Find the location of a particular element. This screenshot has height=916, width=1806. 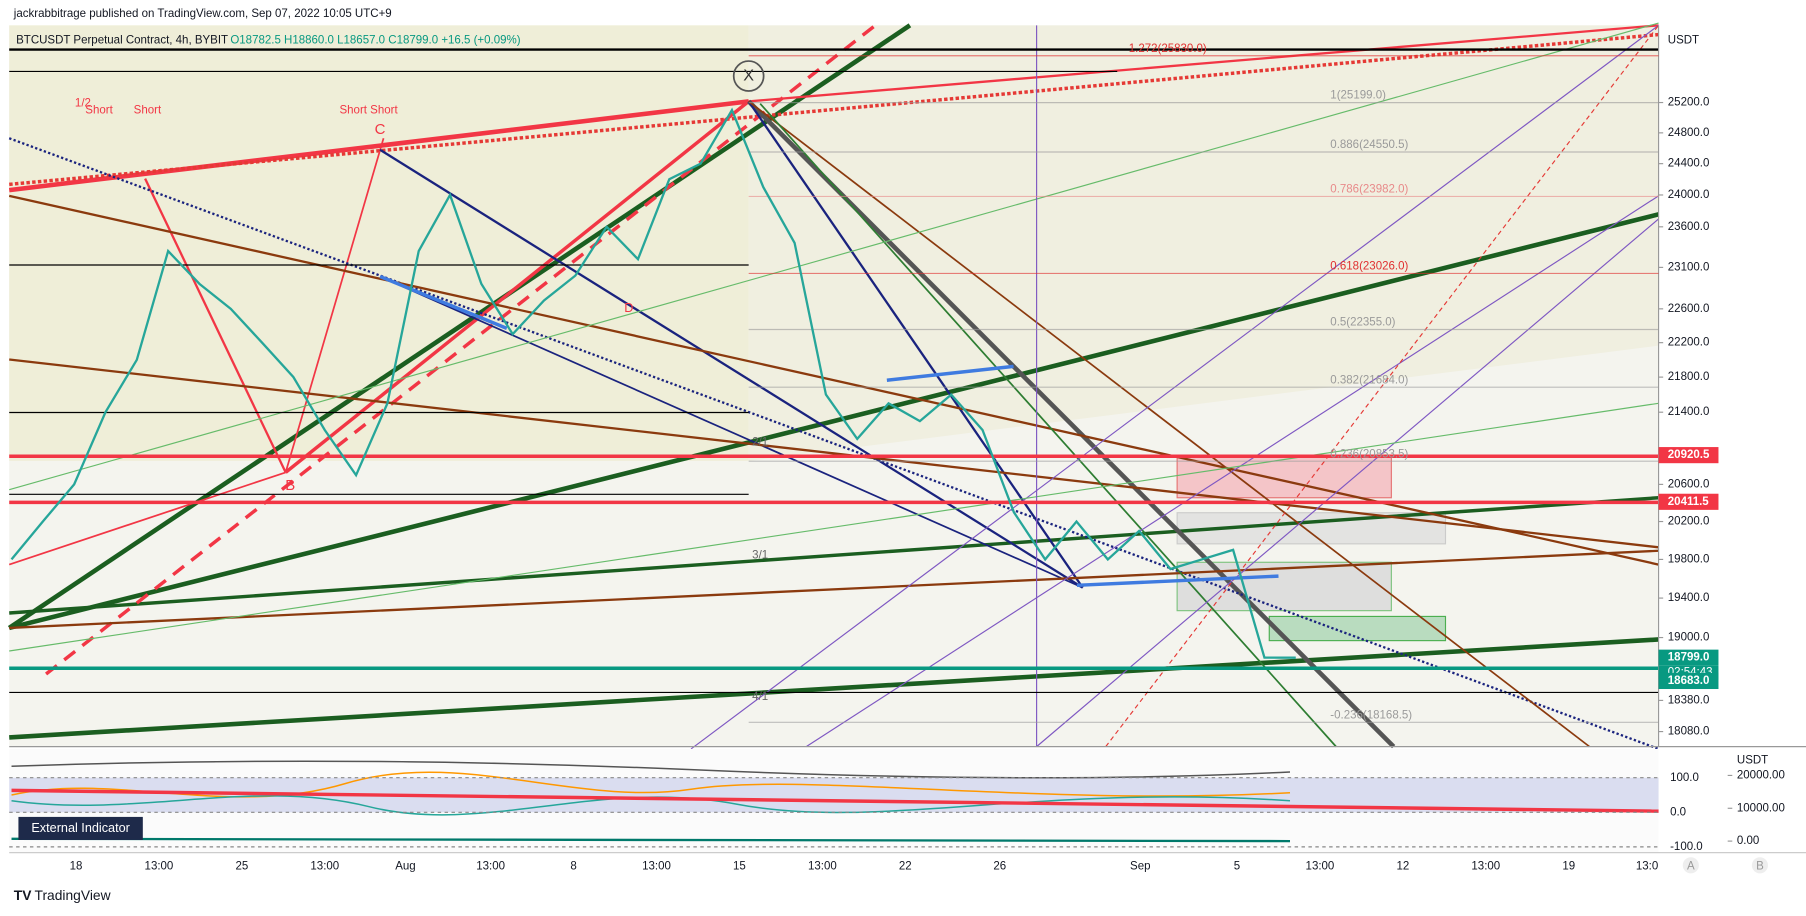

price-tick-label: 19400.0 is located at coordinates (1689, 598).